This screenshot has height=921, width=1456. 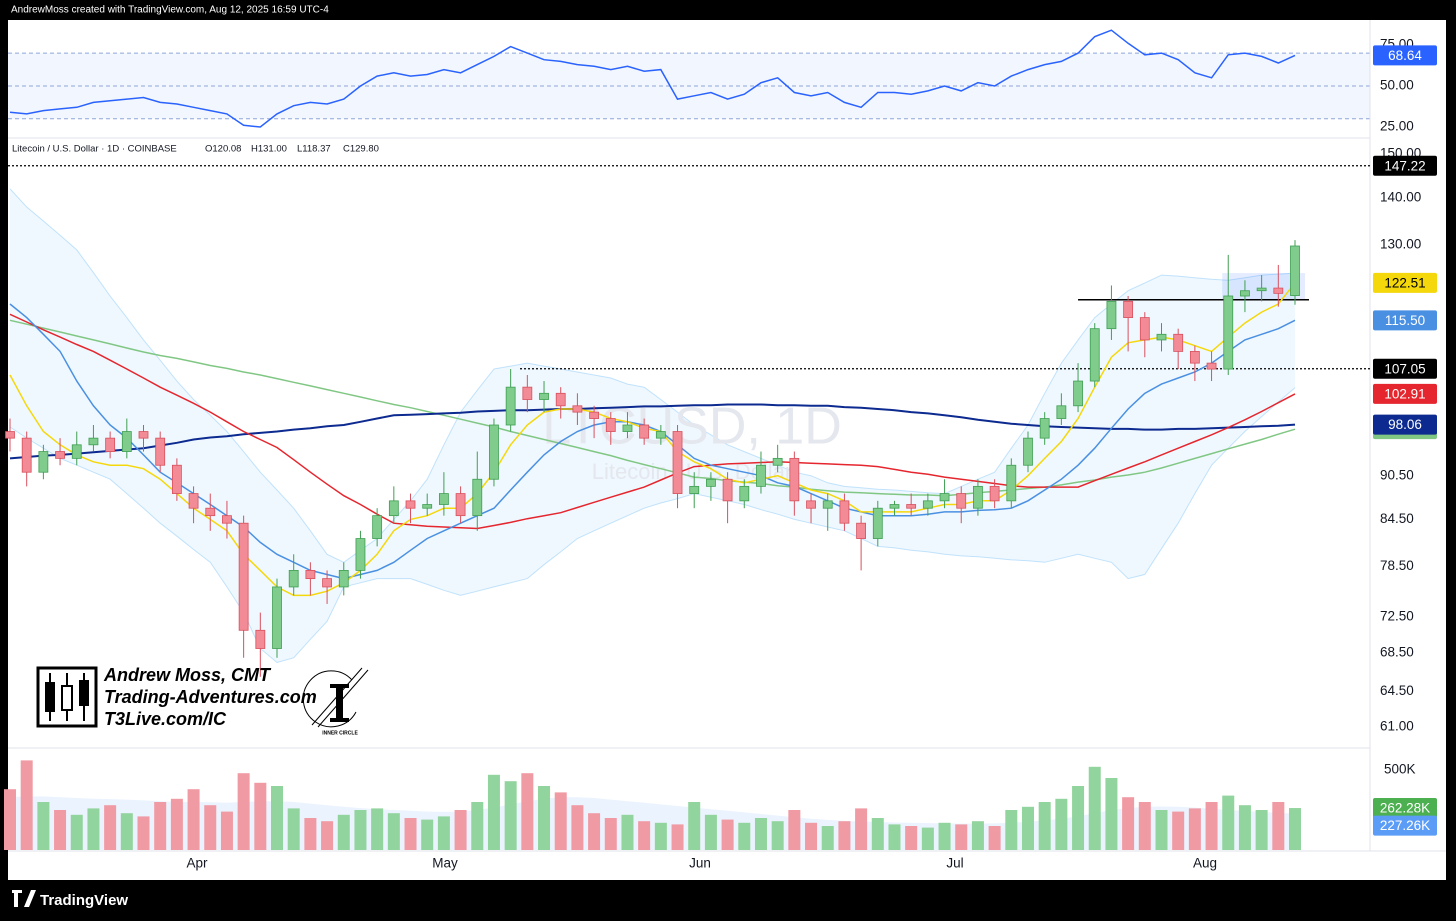 What do you see at coordinates (1397, 126) in the screenshot?
I see `y-tick-label: 25.00` at bounding box center [1397, 126].